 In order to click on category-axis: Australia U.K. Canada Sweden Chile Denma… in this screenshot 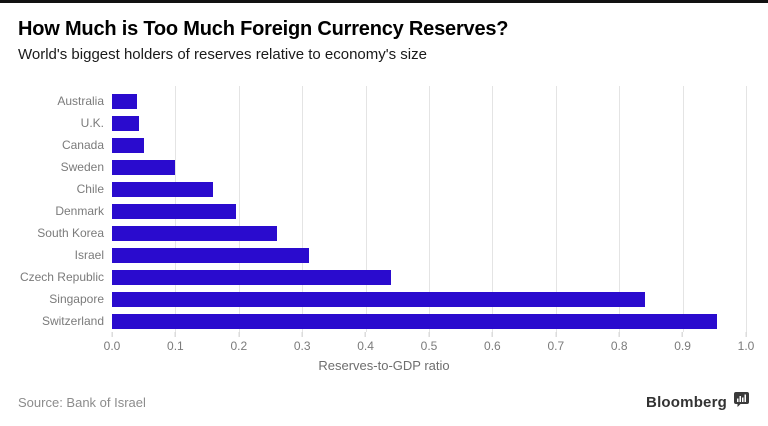, I will do `click(56, 211)`.